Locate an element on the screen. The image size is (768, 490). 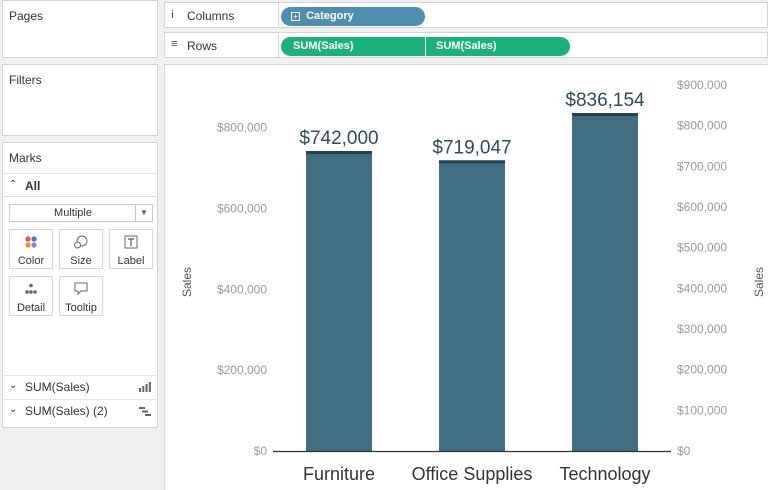
sum-sales-pill-2: SUM(Sales) is located at coordinates (498, 46).